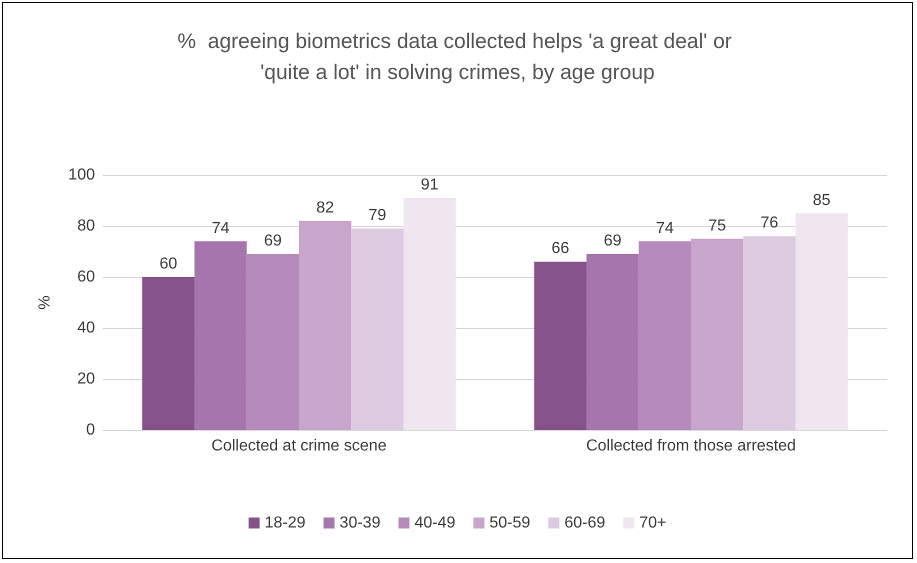 The image size is (917, 563). I want to click on chart-title: % agreeing biometrics data collected helps 'a great deal' or 'quite a lot' in solving crimes, by age group, so click(457, 57).